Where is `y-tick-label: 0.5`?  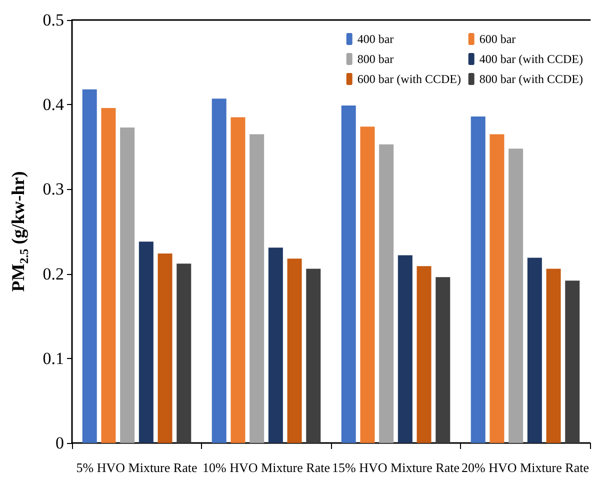 y-tick-label: 0.5 is located at coordinates (53, 20).